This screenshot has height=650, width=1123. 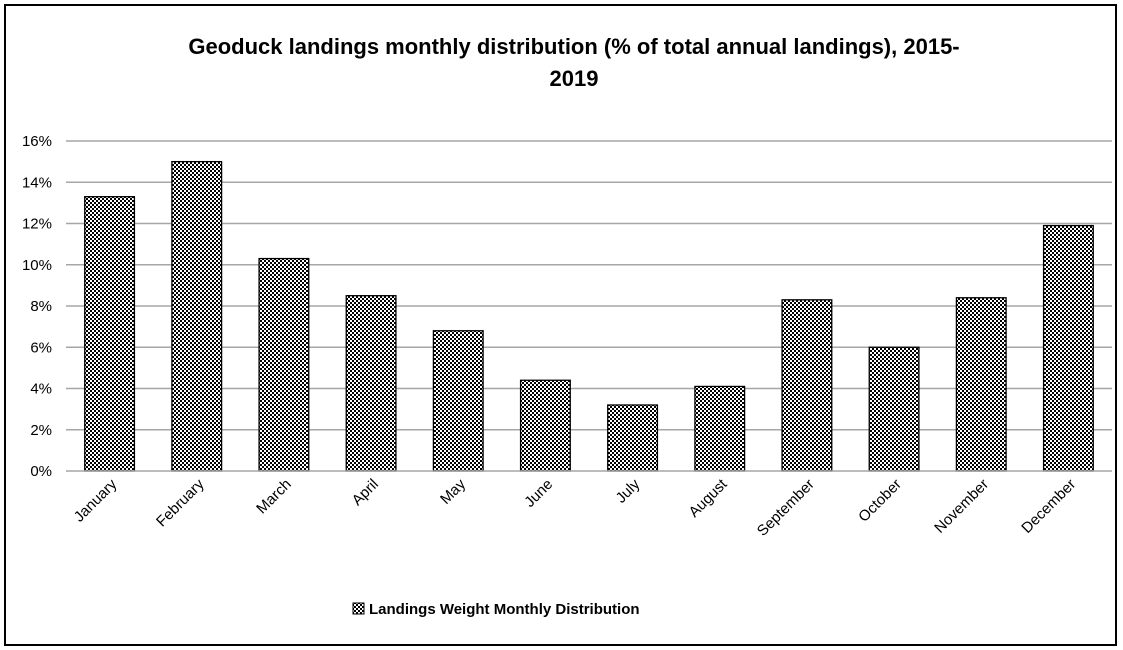 What do you see at coordinates (880, 501) in the screenshot?
I see `x-tick-label: October` at bounding box center [880, 501].